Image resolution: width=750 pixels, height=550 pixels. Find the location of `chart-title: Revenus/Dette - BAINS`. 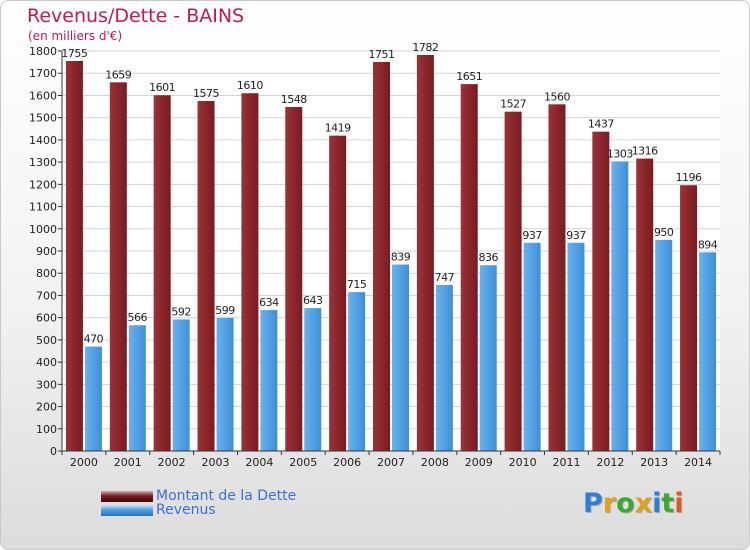

chart-title: Revenus/Dette - BAINS is located at coordinates (136, 16).